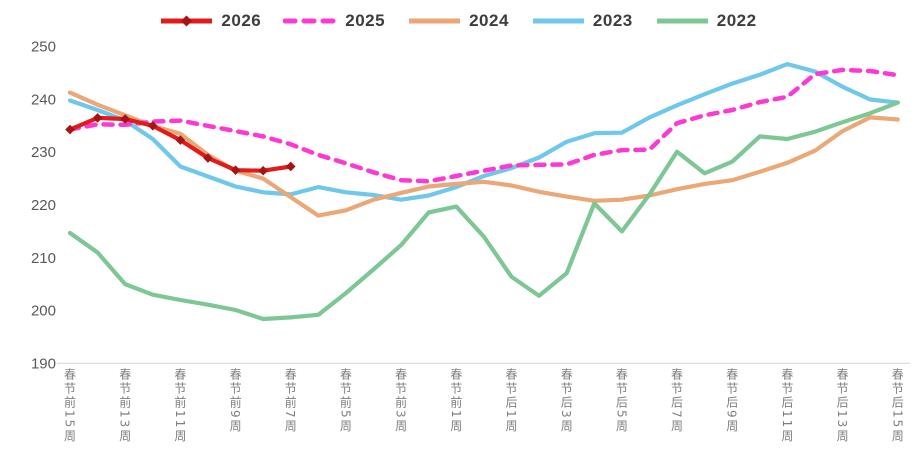 The width and height of the screenshot is (916, 476). What do you see at coordinates (187, 21) in the screenshot?
I see `legend-swatch-2026` at bounding box center [187, 21].